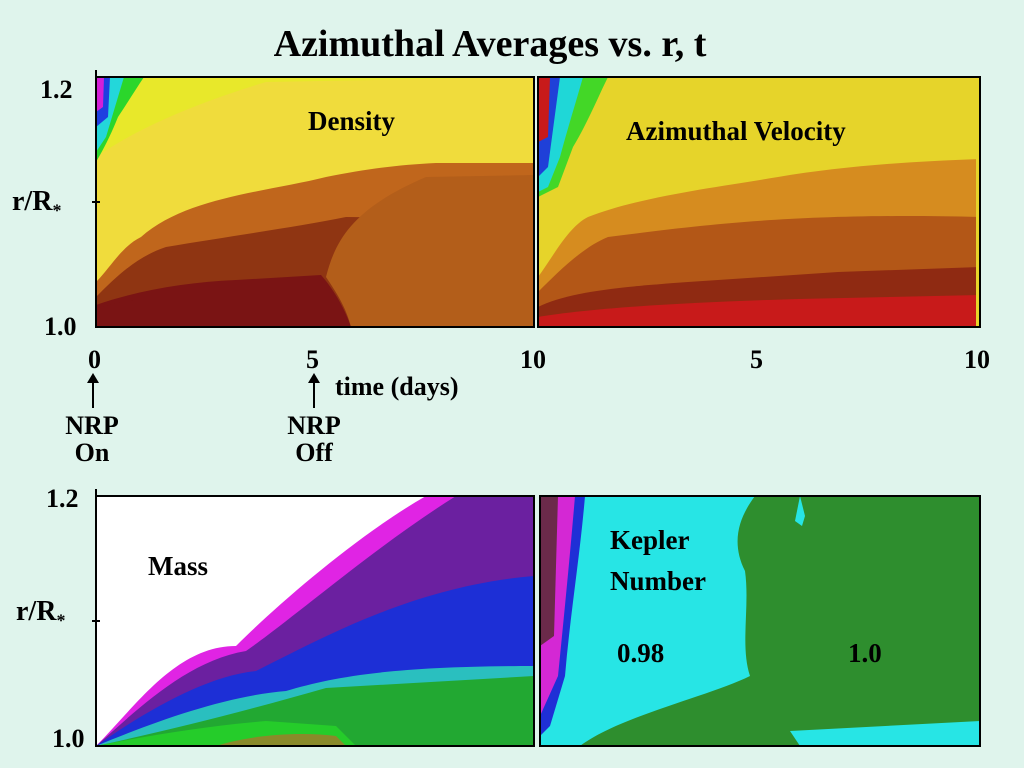 The width and height of the screenshot is (1024, 768). I want to click on density-y-axis-label-text: r/R*, so click(37, 203).